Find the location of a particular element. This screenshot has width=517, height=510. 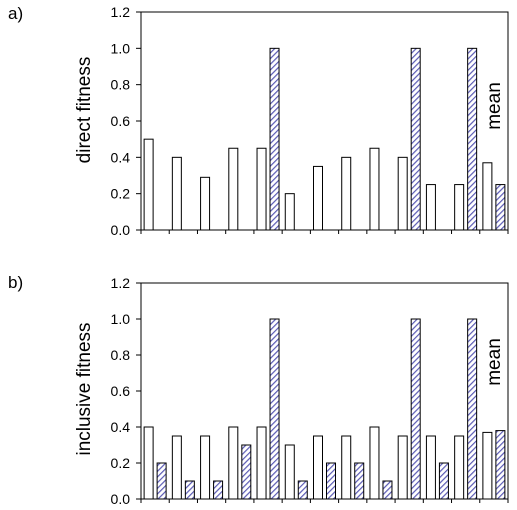

panel-label: a) is located at coordinates (15, 13).